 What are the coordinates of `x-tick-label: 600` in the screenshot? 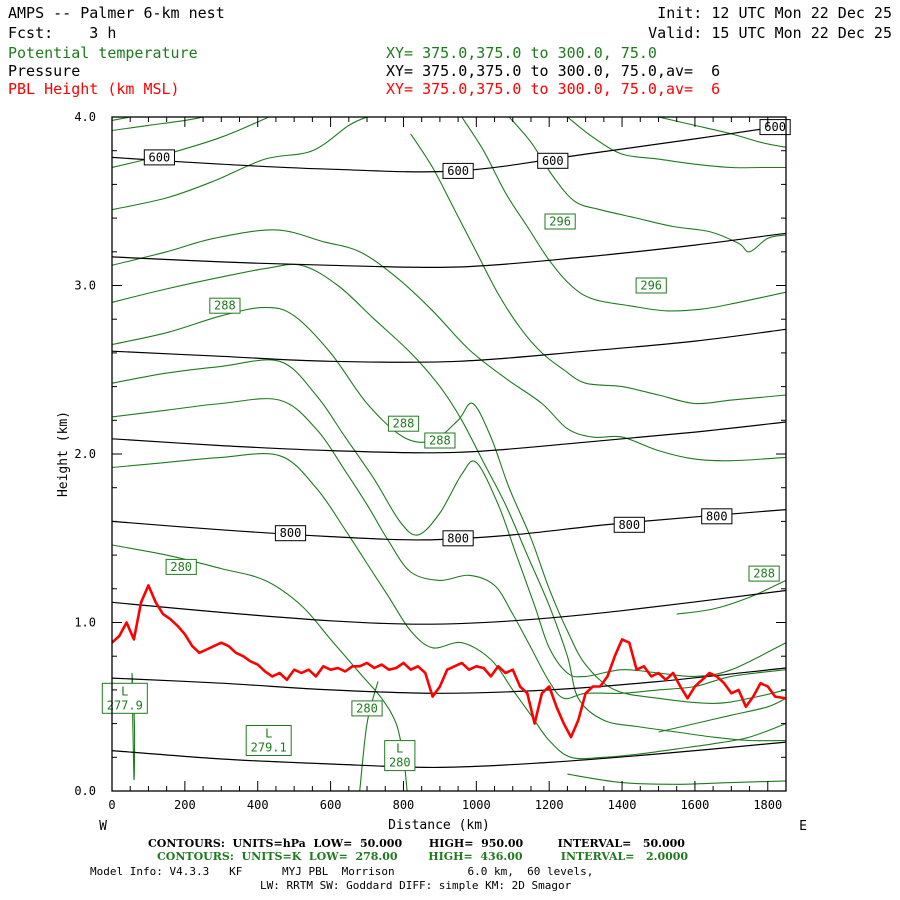 It's located at (331, 805).